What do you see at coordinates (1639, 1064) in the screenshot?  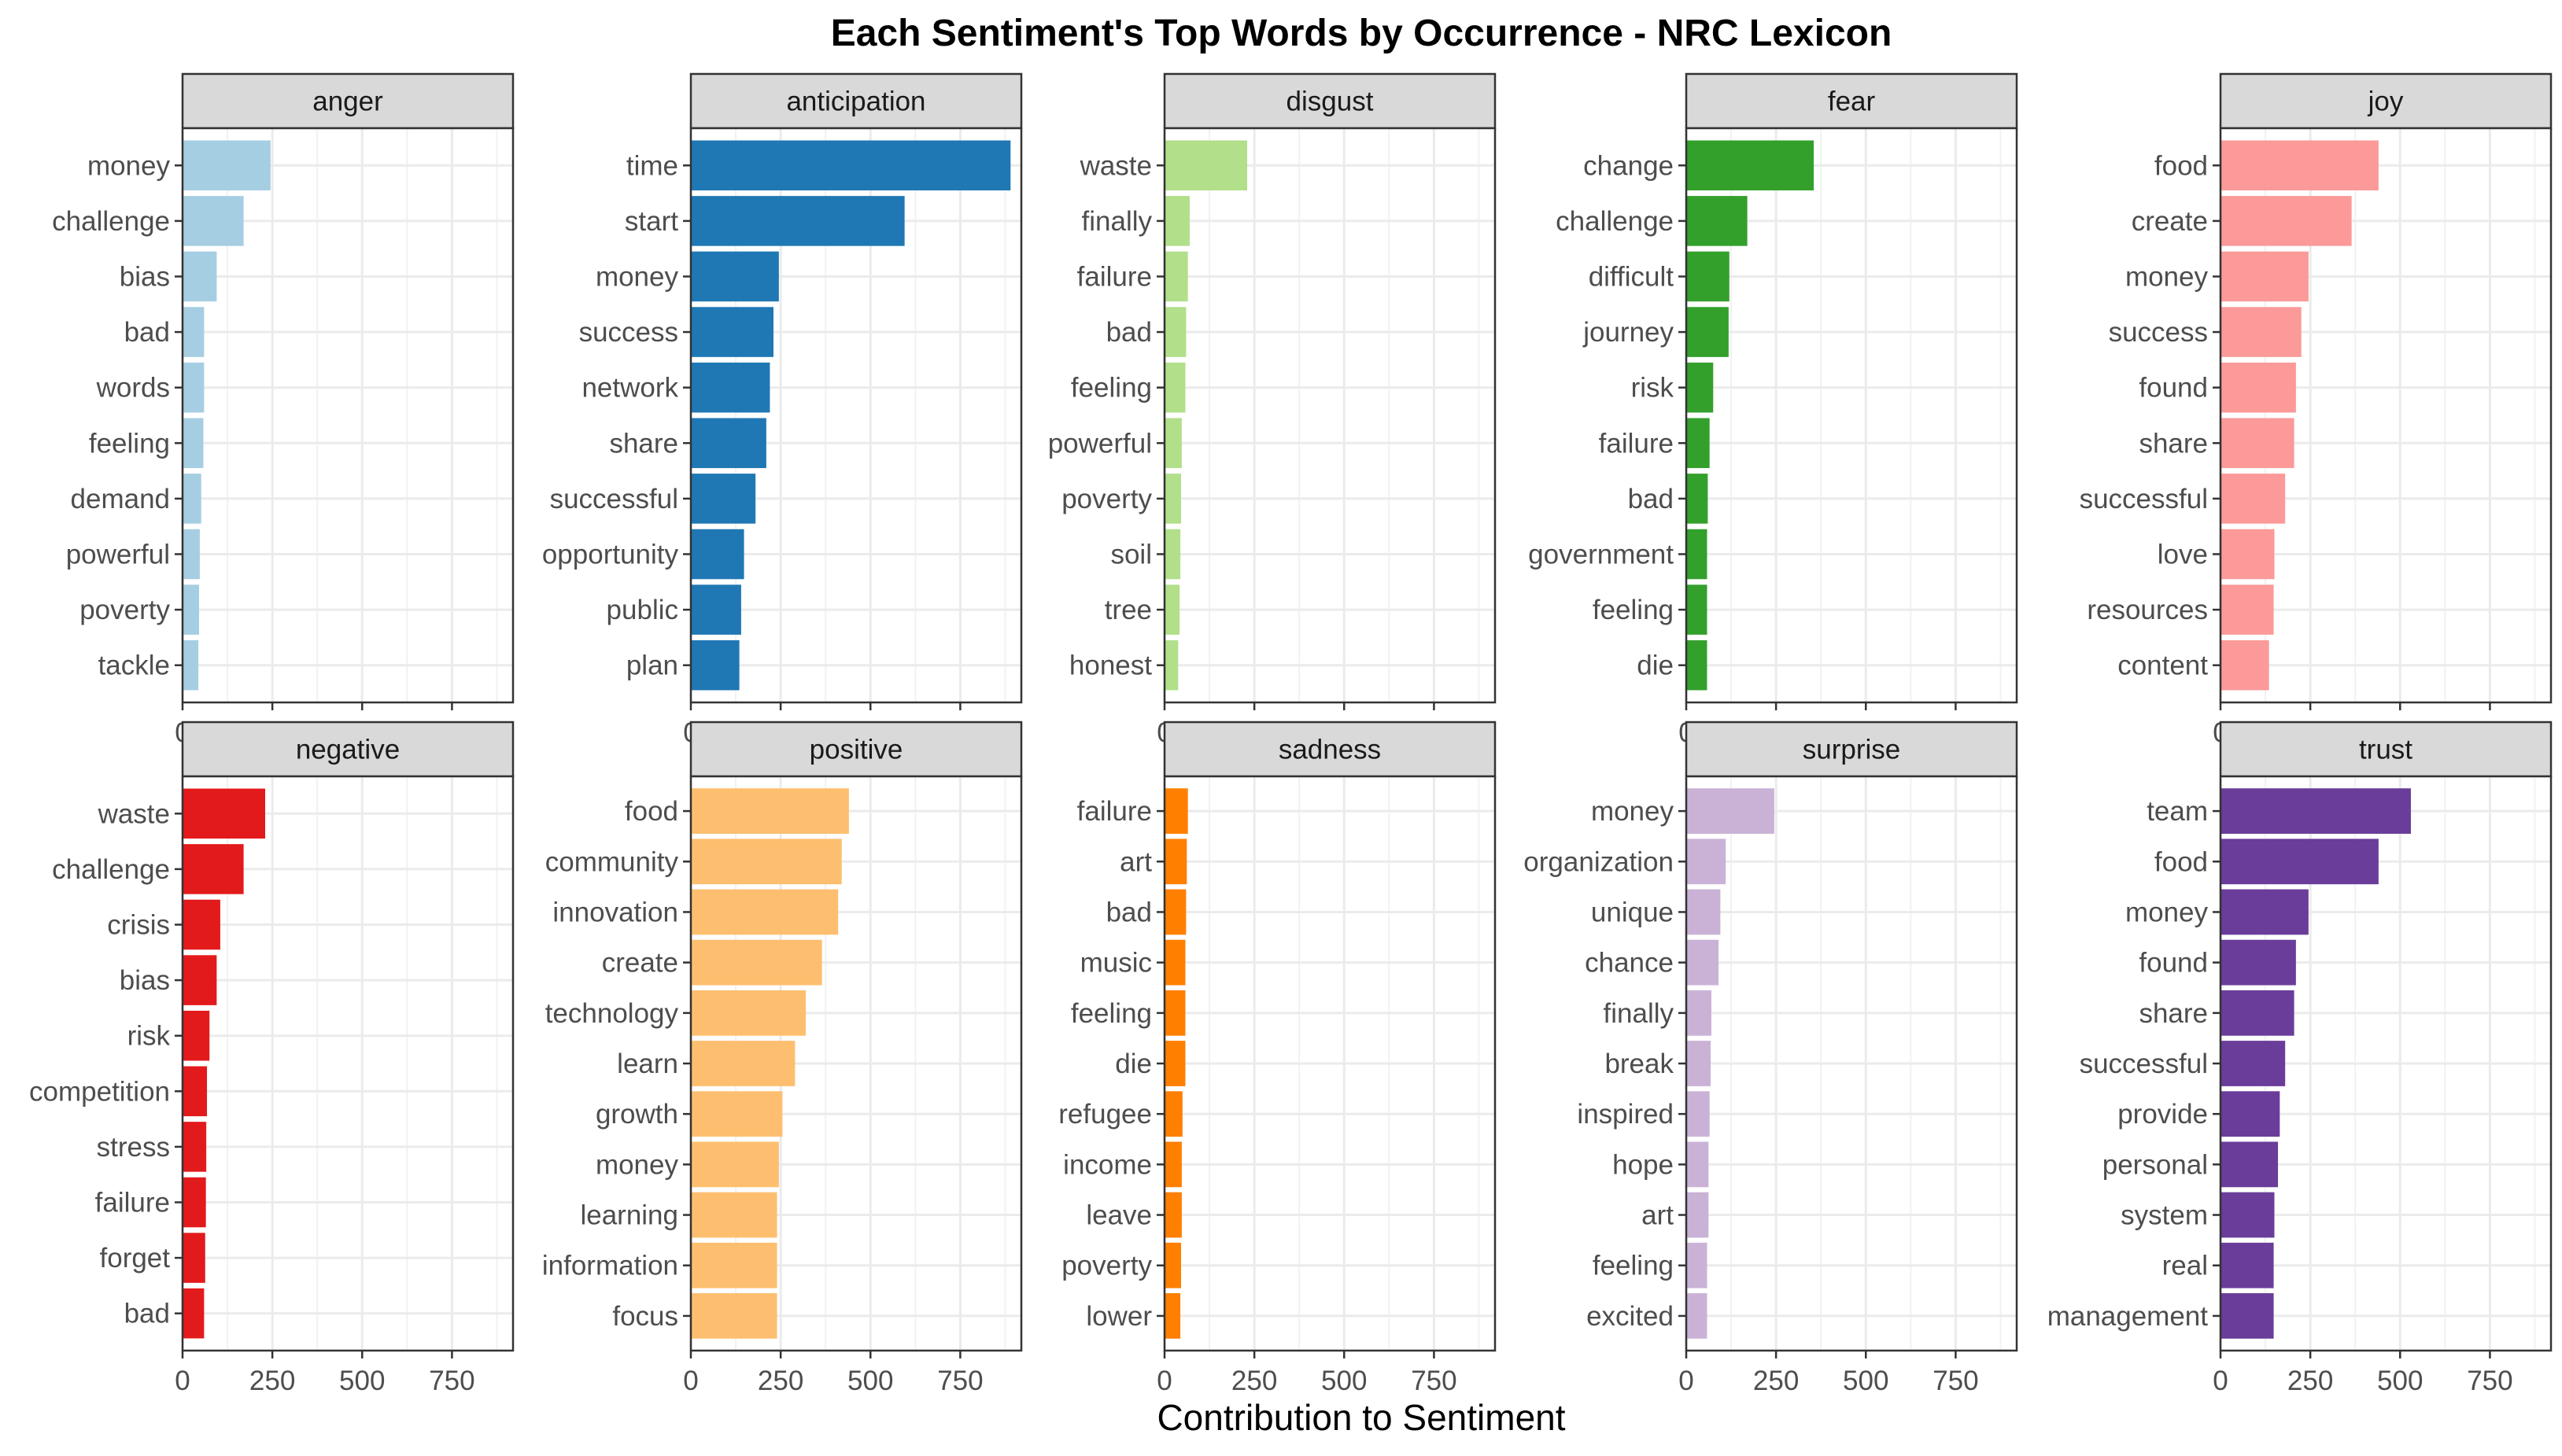 I see `y-tick-label: break` at bounding box center [1639, 1064].